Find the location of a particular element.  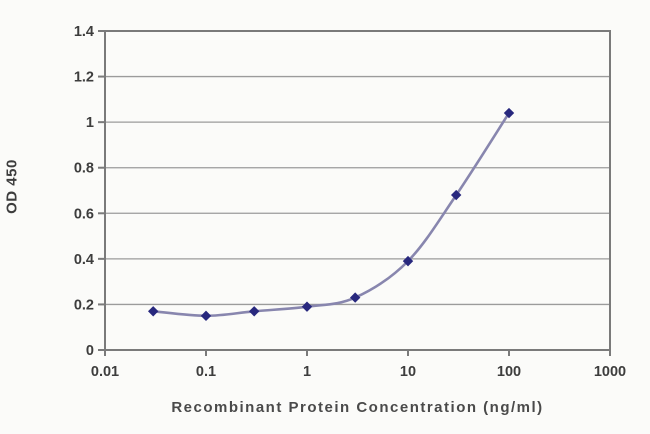

svg-text: 1000 is located at coordinates (610, 372).